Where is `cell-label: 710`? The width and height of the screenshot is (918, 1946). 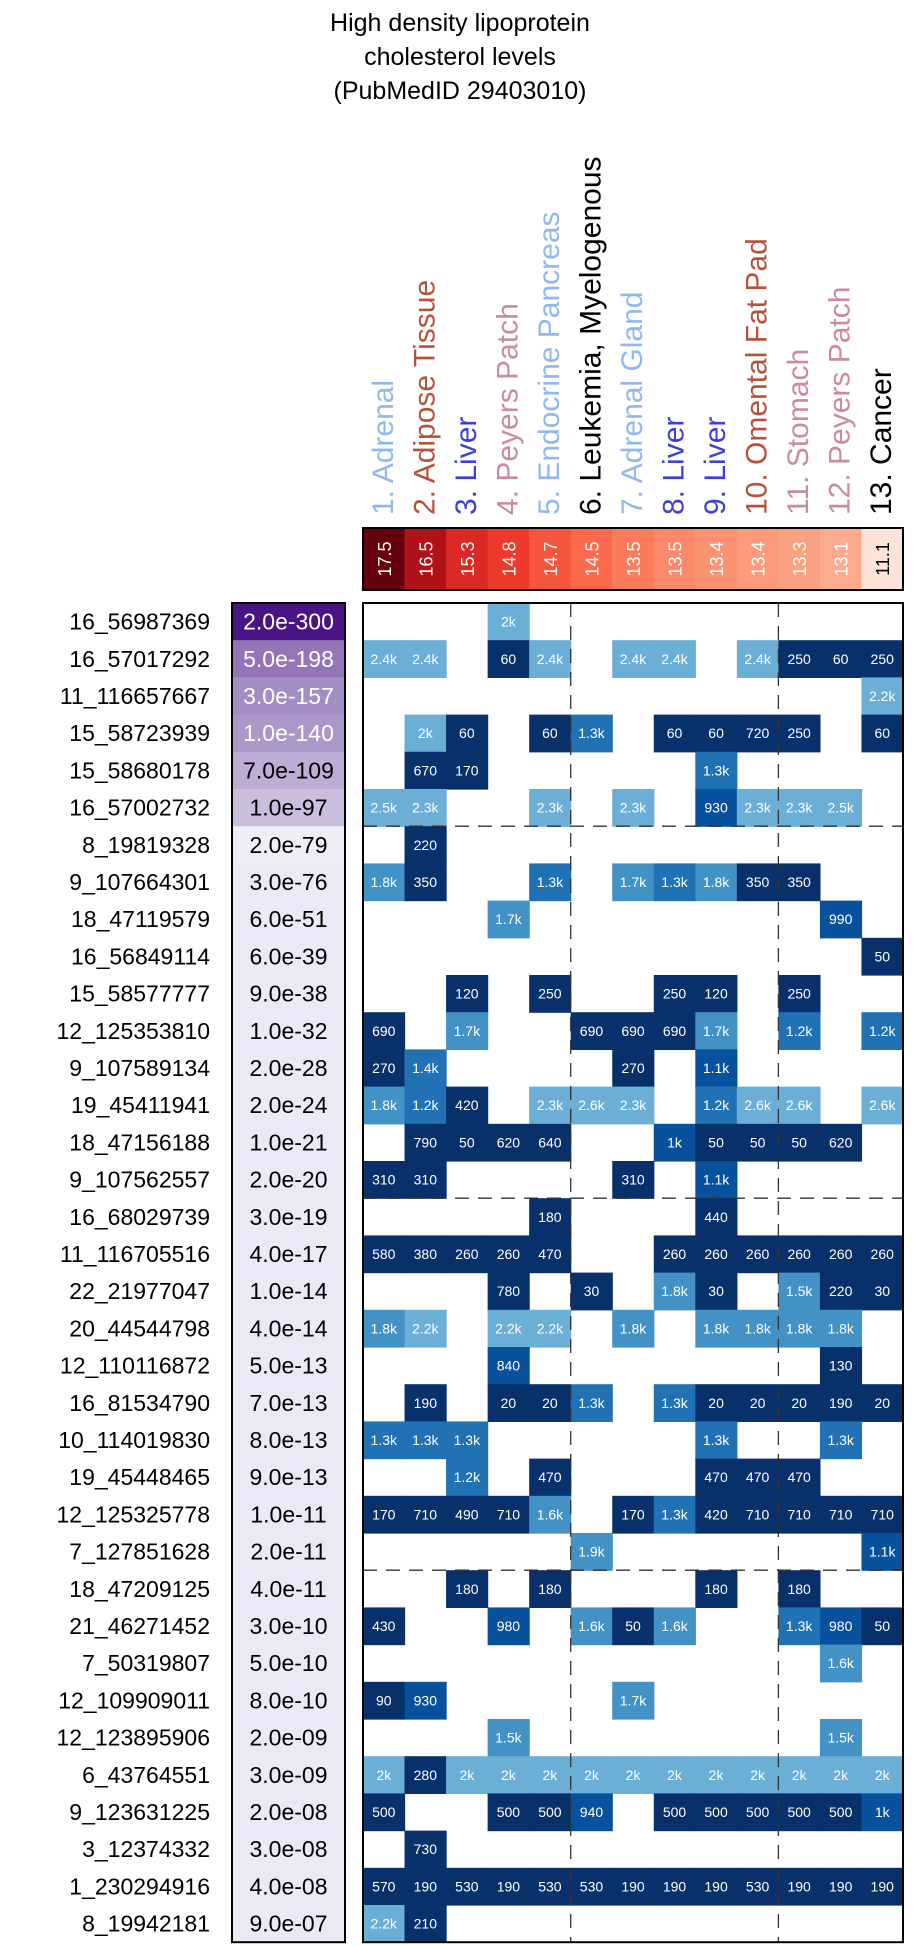
cell-label: 710 is located at coordinates (509, 1514).